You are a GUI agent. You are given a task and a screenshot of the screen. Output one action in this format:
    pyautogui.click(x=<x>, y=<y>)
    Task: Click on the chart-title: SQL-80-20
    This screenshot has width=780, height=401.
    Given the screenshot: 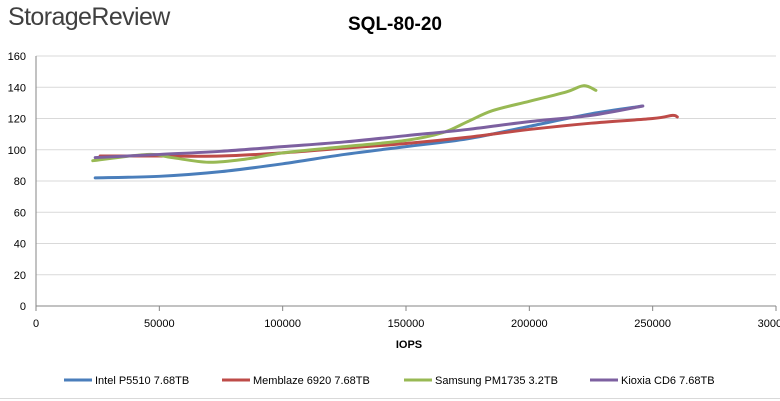 What is the action you would take?
    pyautogui.click(x=395, y=24)
    